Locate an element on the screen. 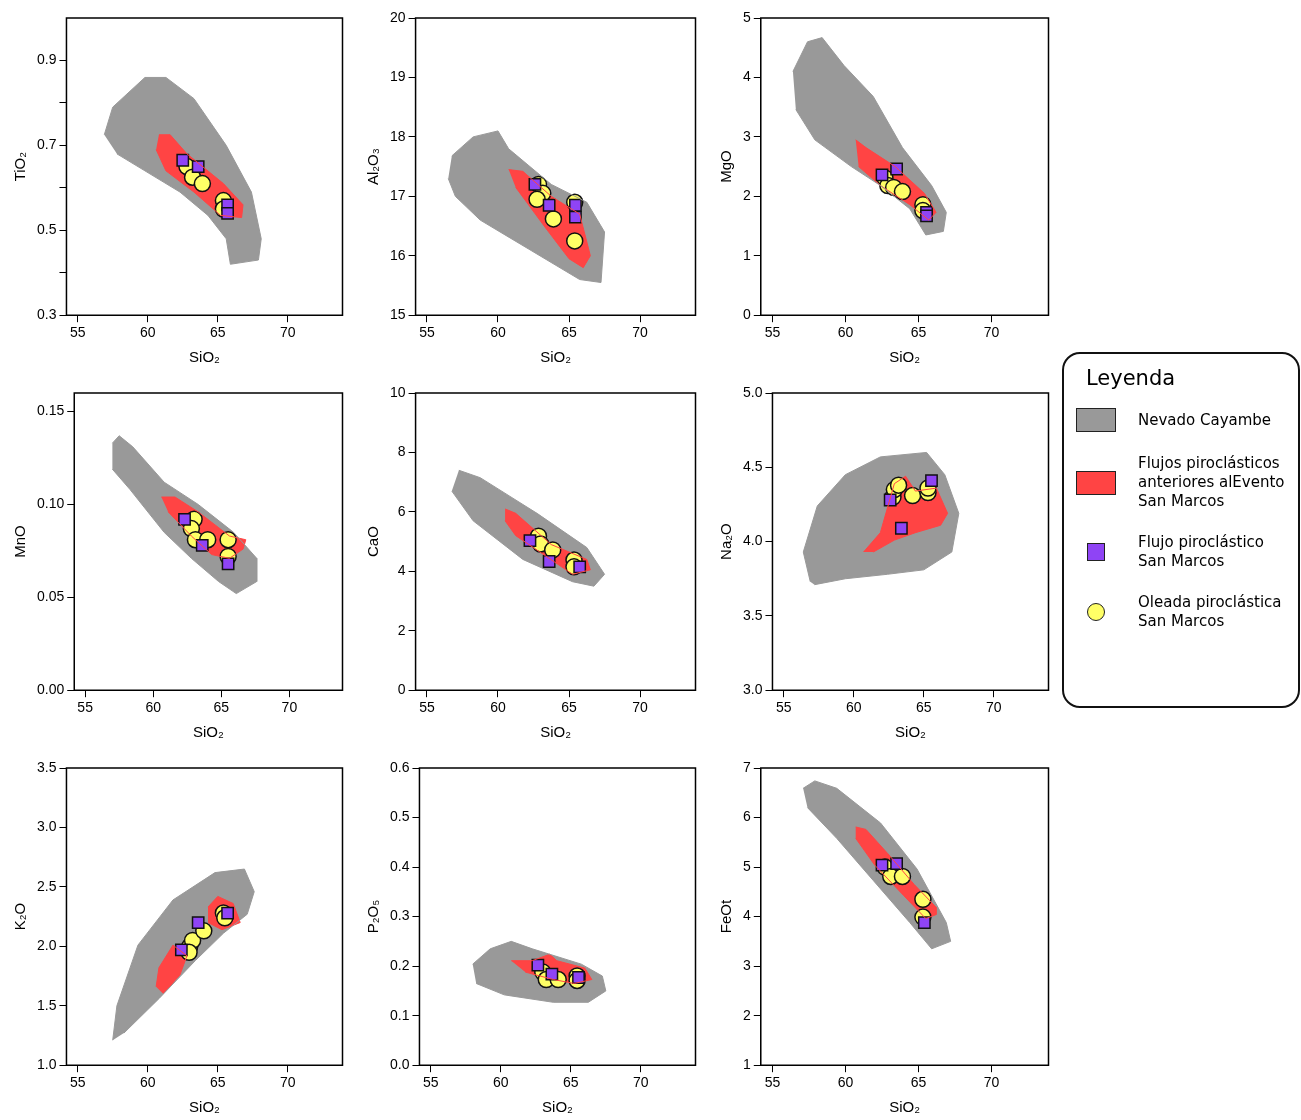 The height and width of the screenshot is (1120, 1301). legend-label: Oleada piroclástica San Marcos is located at coordinates (1210, 612).